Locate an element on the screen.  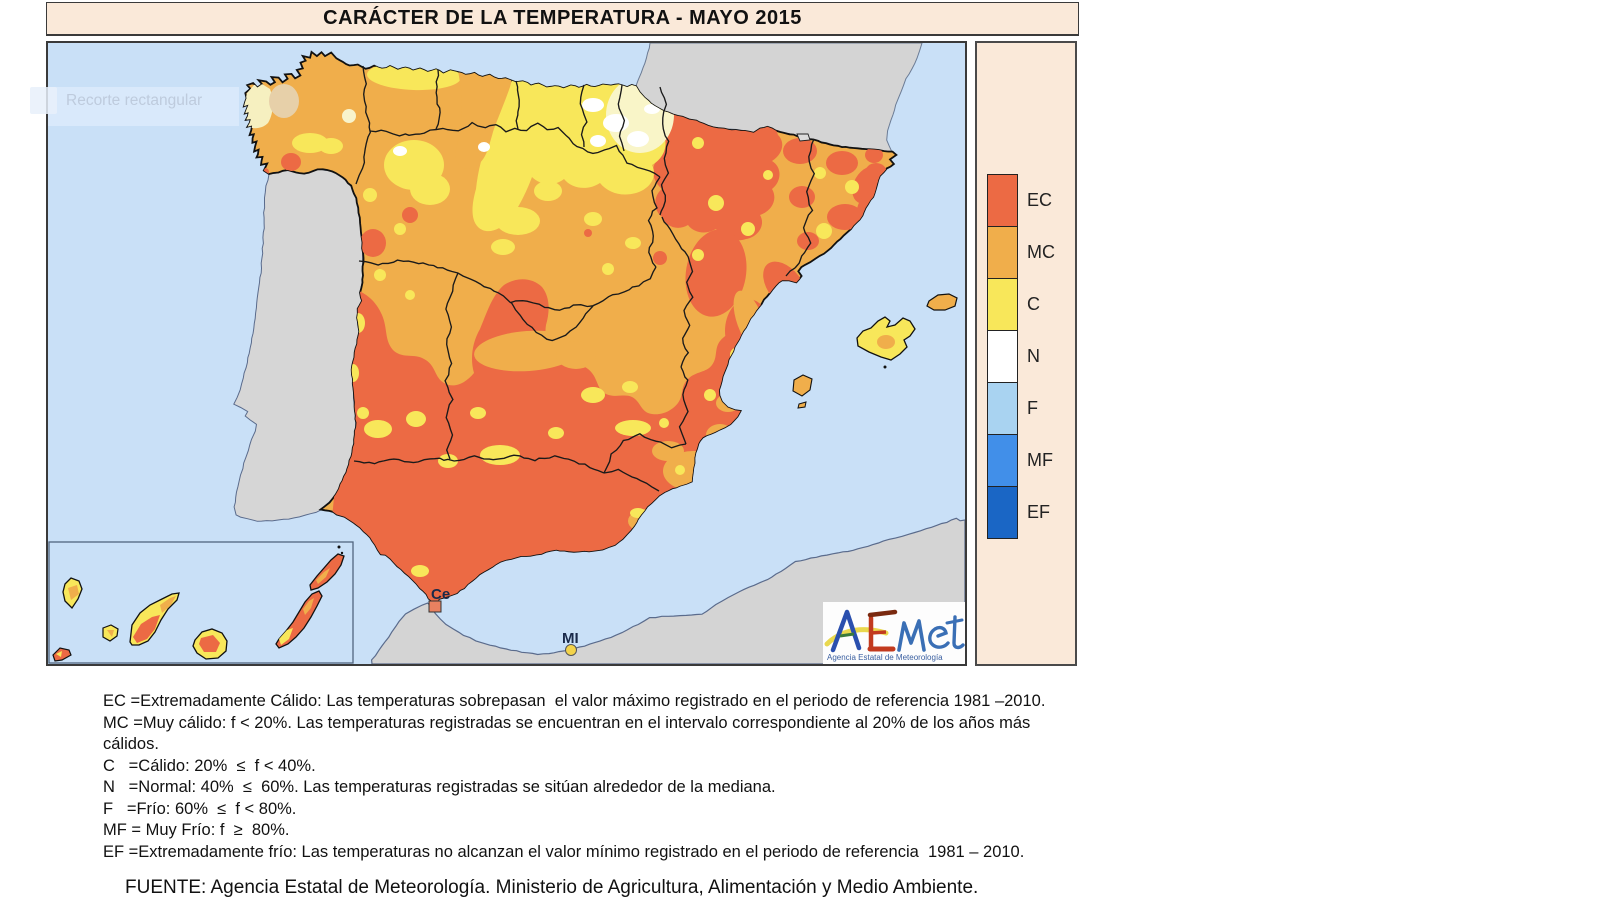
svg-text: MI is located at coordinates (570, 638).